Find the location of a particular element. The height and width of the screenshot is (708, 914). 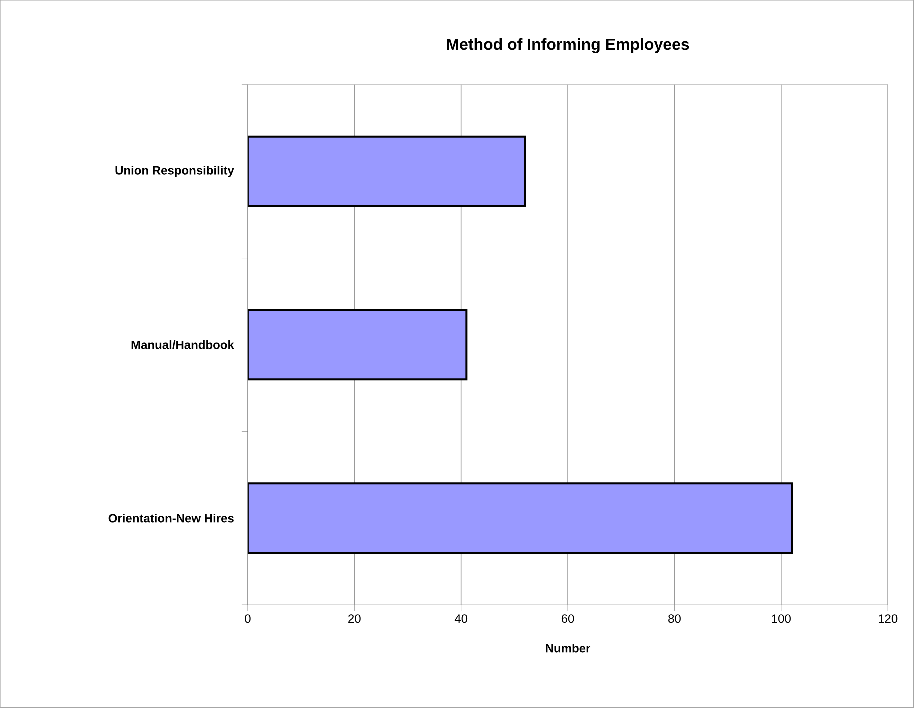

x-tick-label: 80 is located at coordinates (674, 619).